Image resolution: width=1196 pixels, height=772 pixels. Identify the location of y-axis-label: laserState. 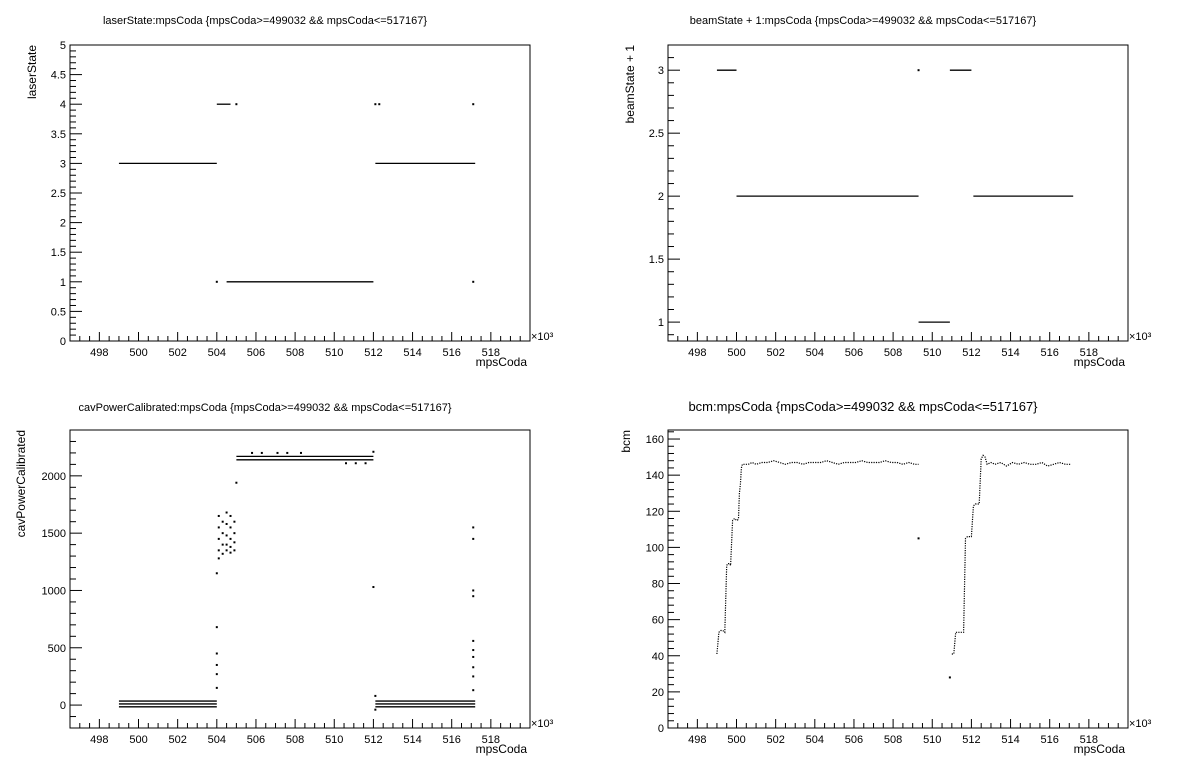
(32, 72).